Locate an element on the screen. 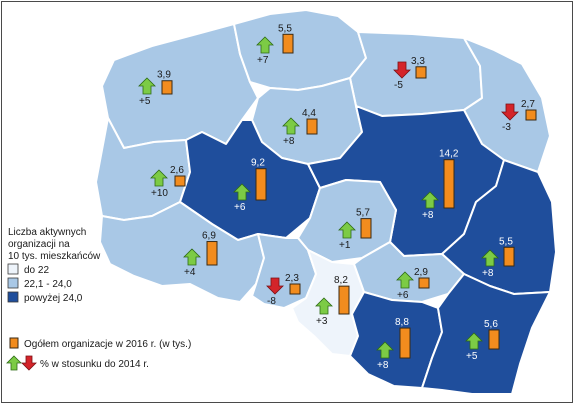 This screenshot has width=576, height=407. value-label-zachodniopomorskie: 3,9 is located at coordinates (164, 75).